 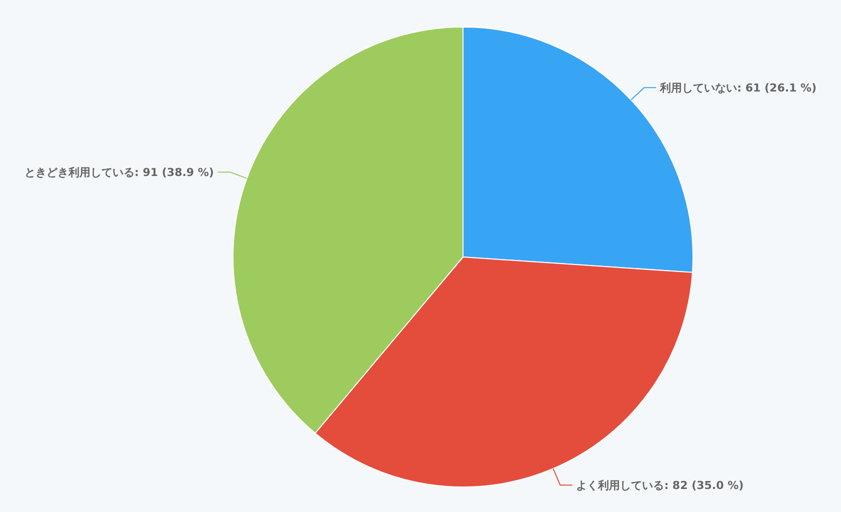 I want to click on slice-label: ときどき利用している: 91 (38.9 %), so click(x=119, y=173).